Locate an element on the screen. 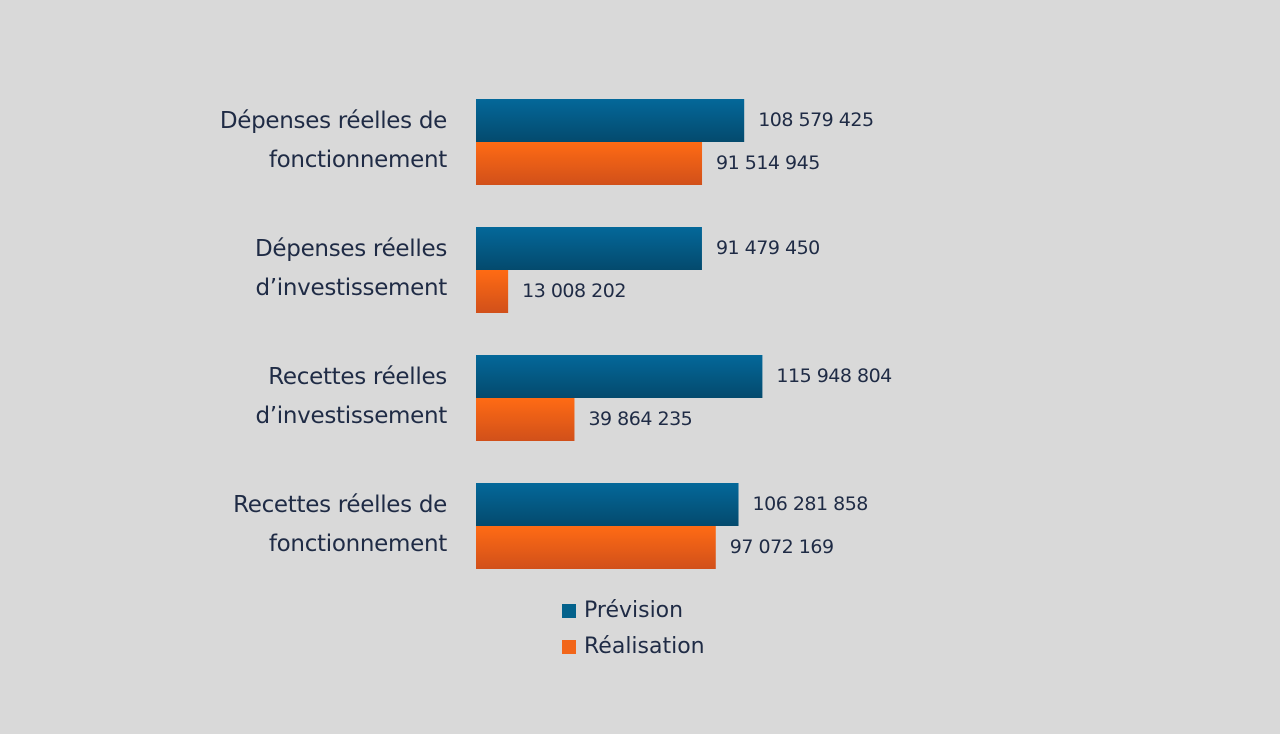 The height and width of the screenshot is (734, 1280). data-label: 13 008 202 is located at coordinates (574, 291).